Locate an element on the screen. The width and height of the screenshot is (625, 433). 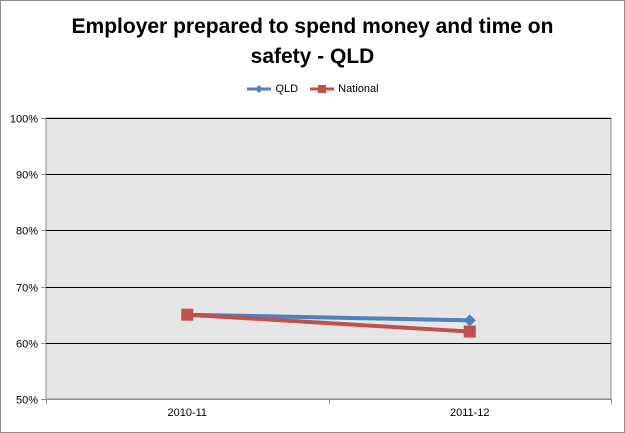
legend-item-qld: QLD is located at coordinates (272, 89).